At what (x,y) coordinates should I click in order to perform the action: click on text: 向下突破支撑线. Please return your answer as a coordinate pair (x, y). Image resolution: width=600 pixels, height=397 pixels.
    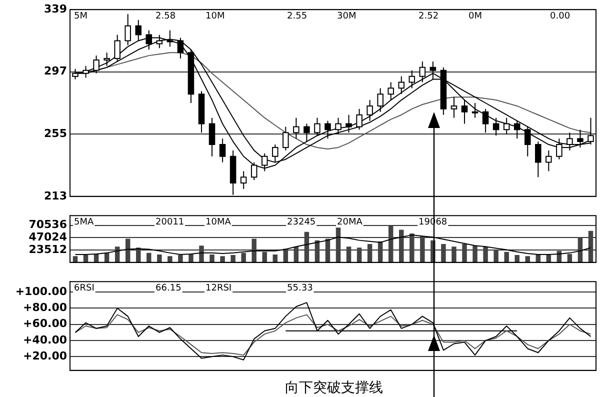
    Looking at the image, I should click on (334, 388).